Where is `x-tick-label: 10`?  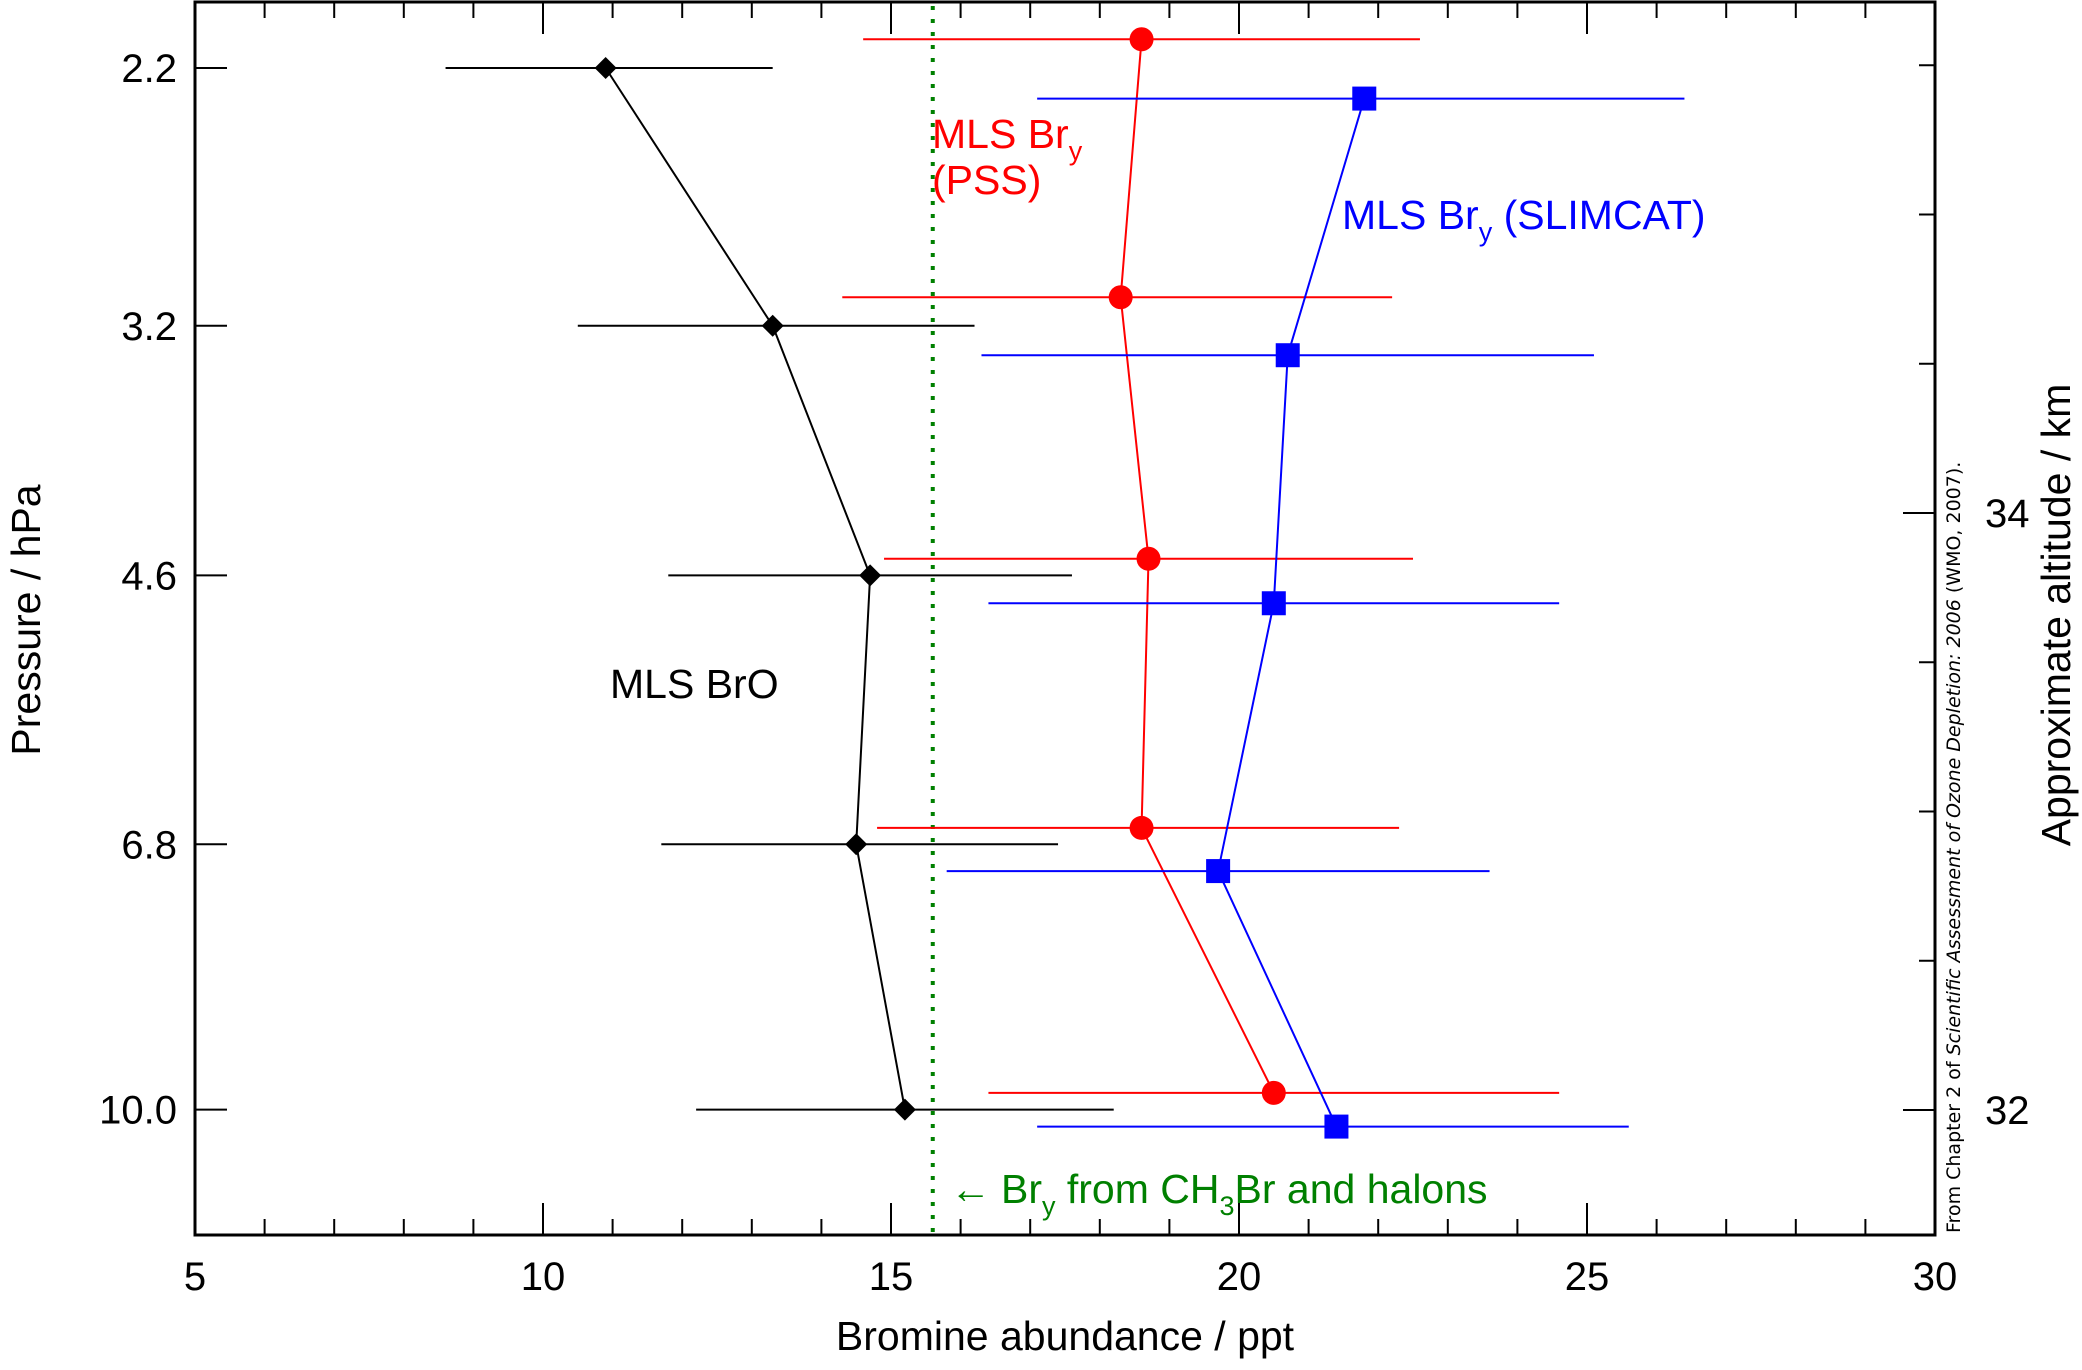
x-tick-label: 10 is located at coordinates (543, 1277).